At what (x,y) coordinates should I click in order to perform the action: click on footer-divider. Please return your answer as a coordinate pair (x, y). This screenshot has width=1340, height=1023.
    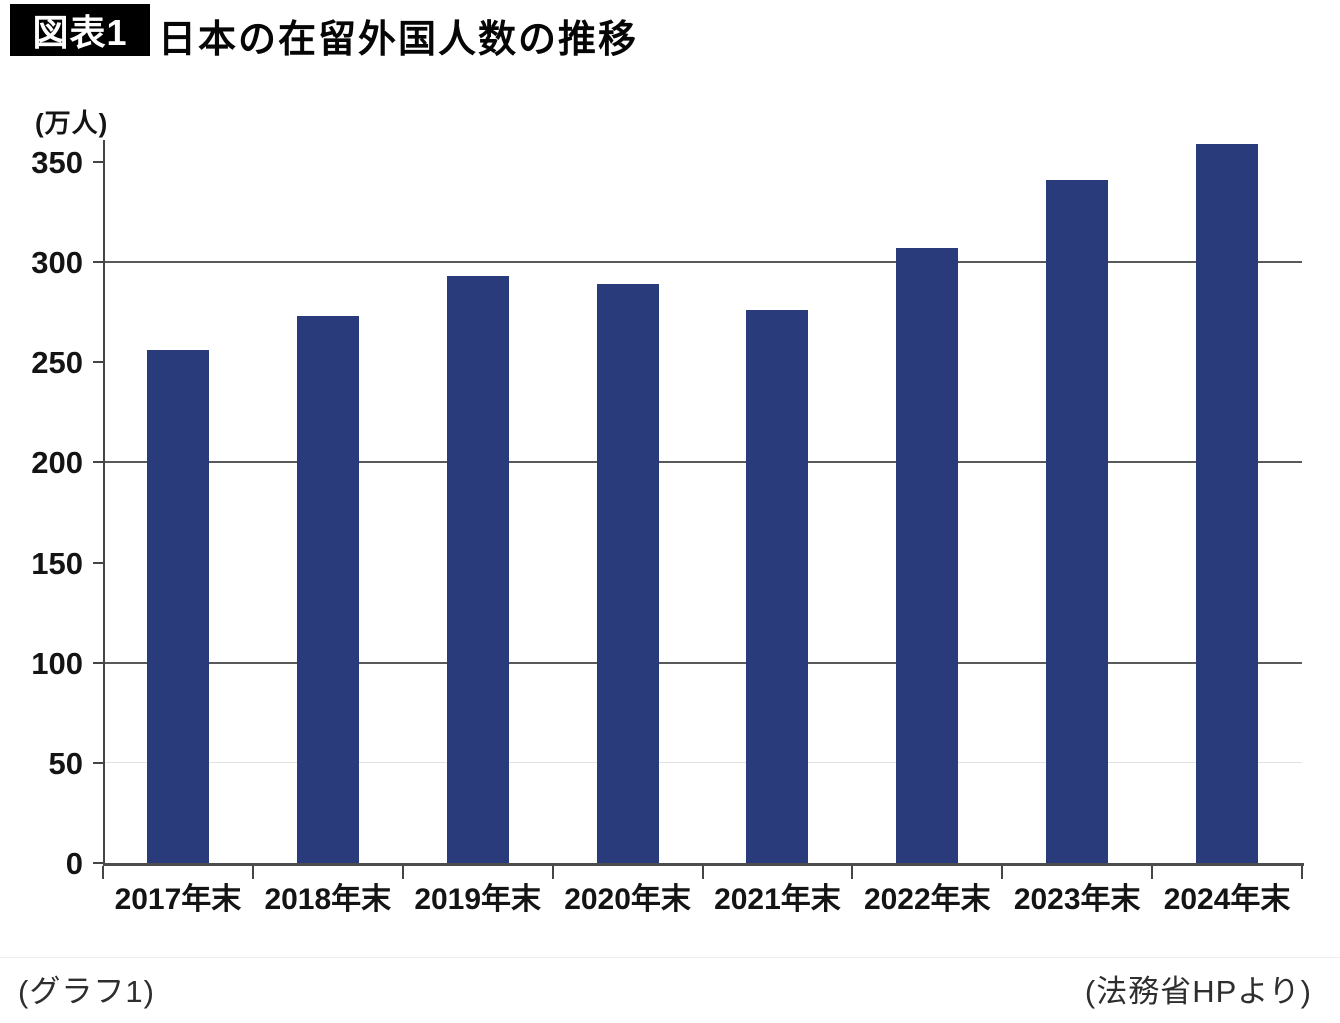
    Looking at the image, I should click on (670, 957).